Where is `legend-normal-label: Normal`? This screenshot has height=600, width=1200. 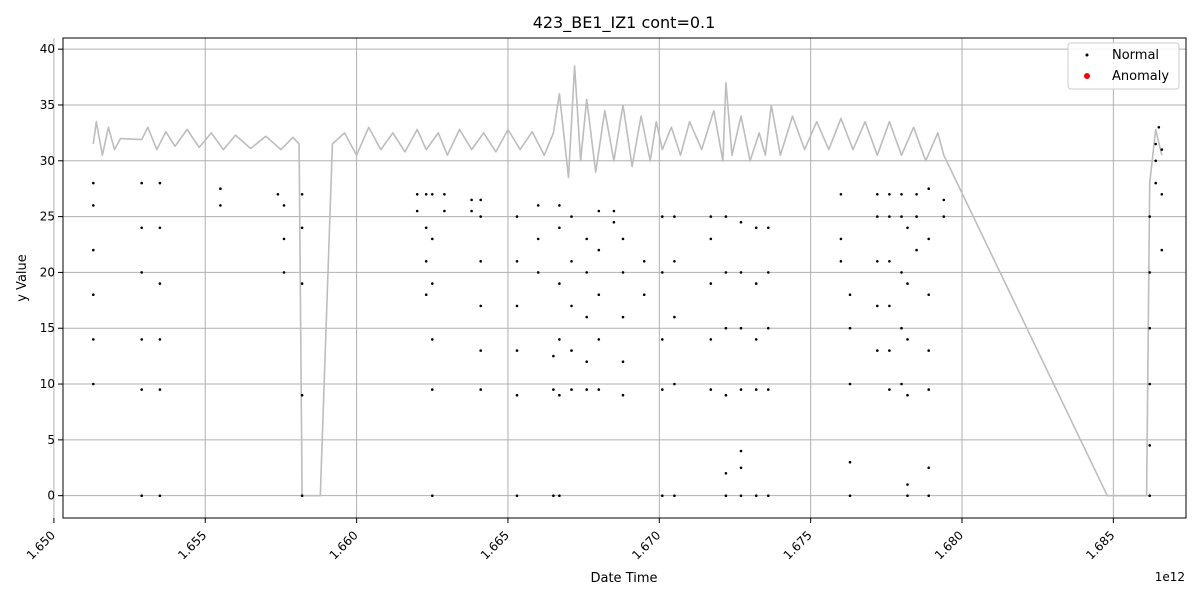
legend-normal-label: Normal is located at coordinates (1135, 55).